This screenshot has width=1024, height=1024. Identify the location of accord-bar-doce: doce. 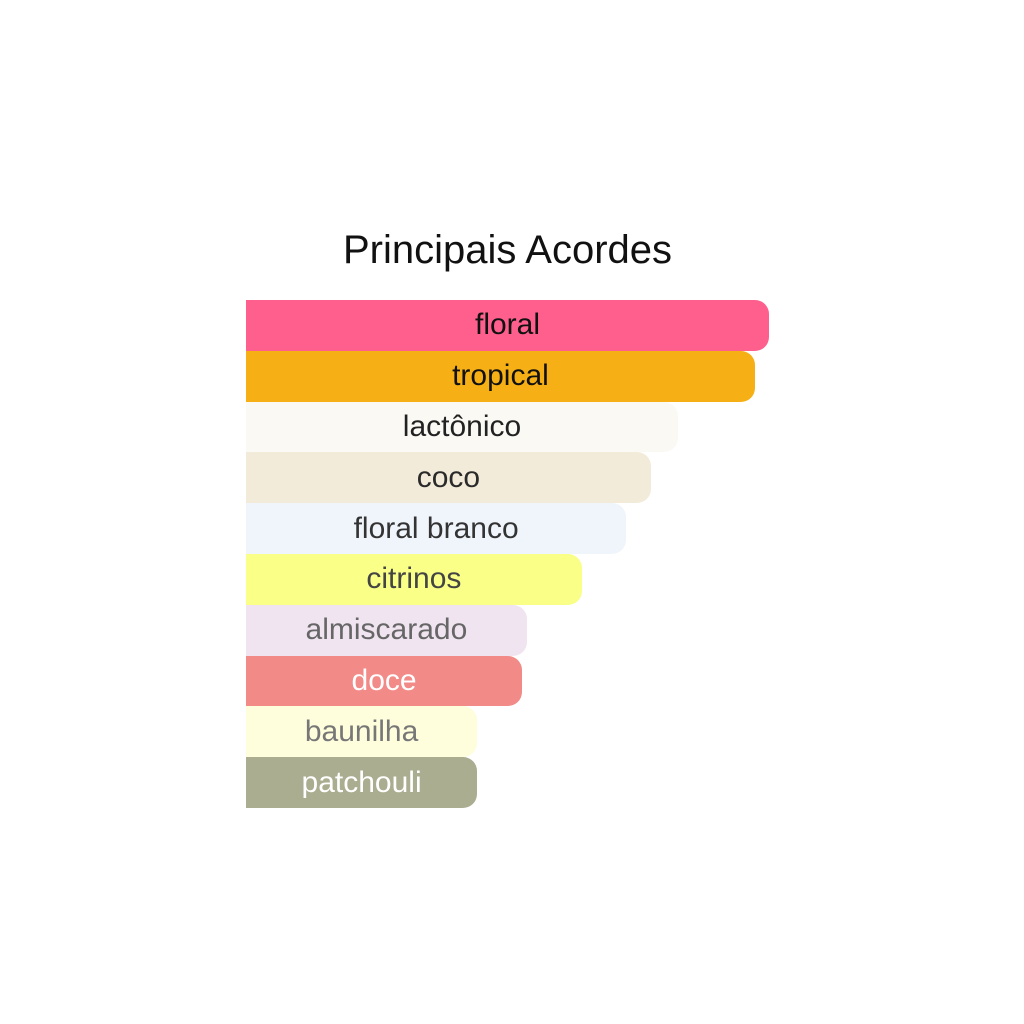
(384, 681).